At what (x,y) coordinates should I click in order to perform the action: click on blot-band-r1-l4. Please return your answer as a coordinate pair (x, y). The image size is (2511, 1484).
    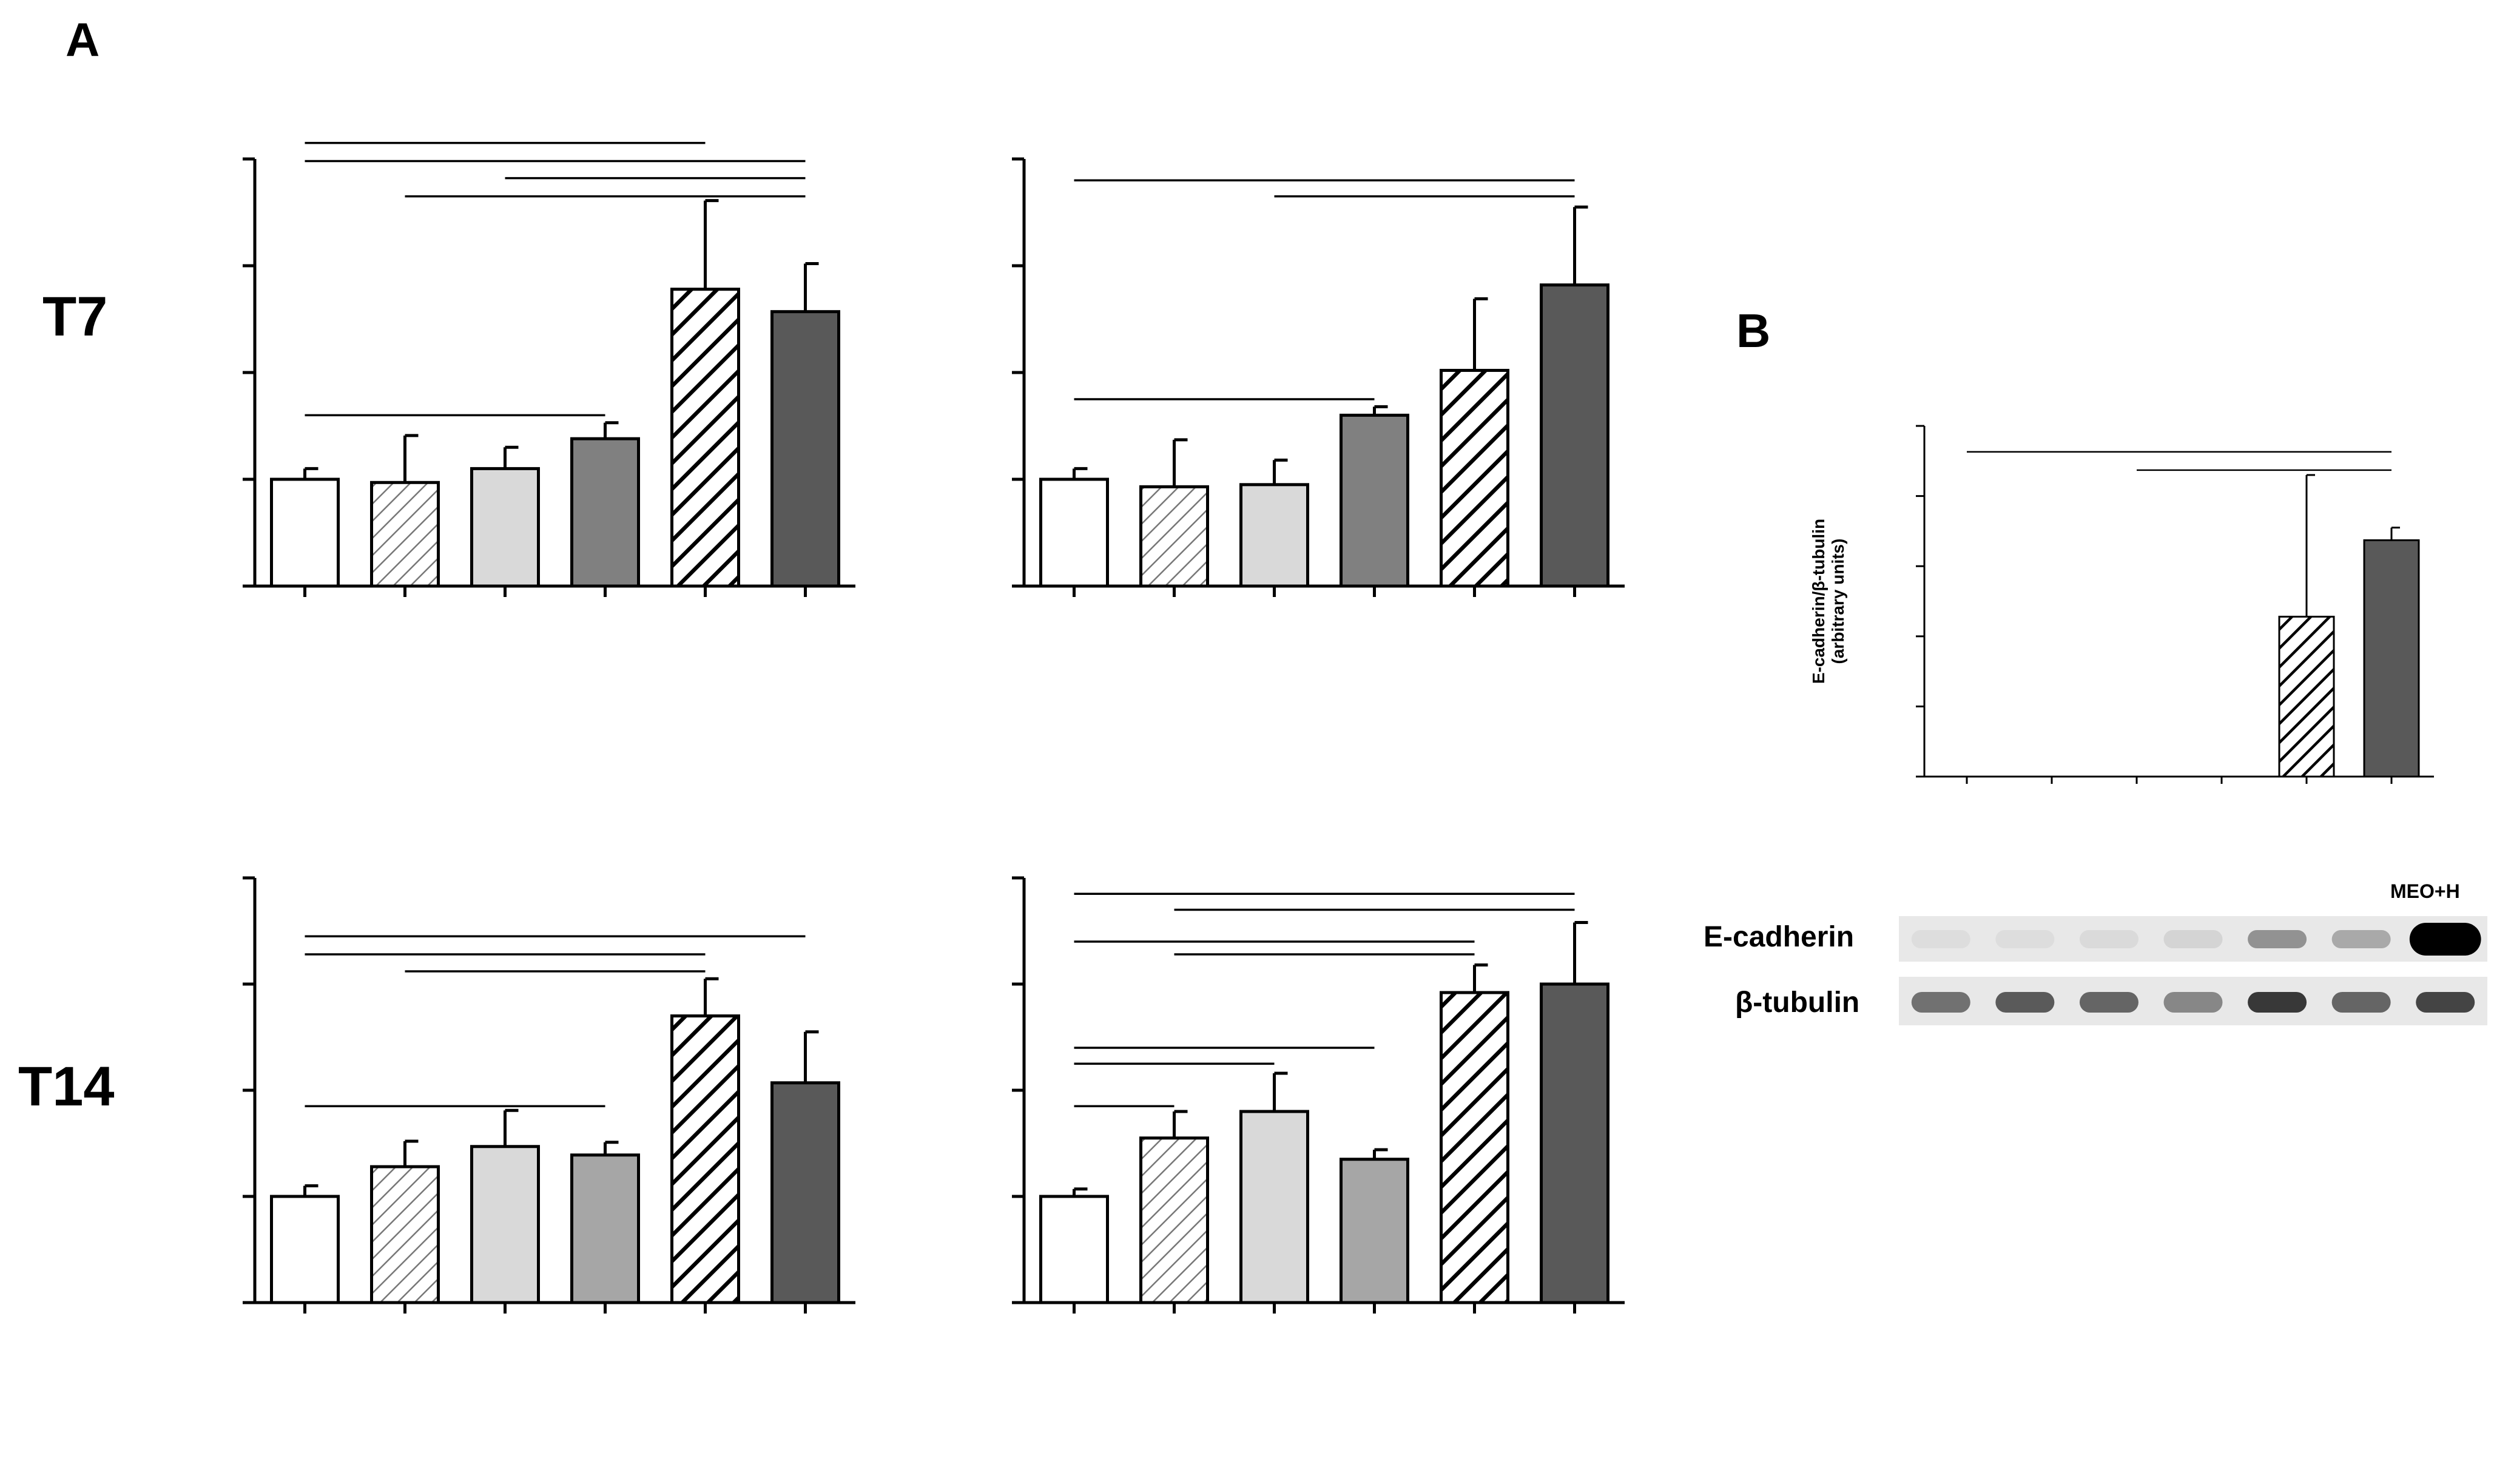
    Looking at the image, I should click on (2278, 1002).